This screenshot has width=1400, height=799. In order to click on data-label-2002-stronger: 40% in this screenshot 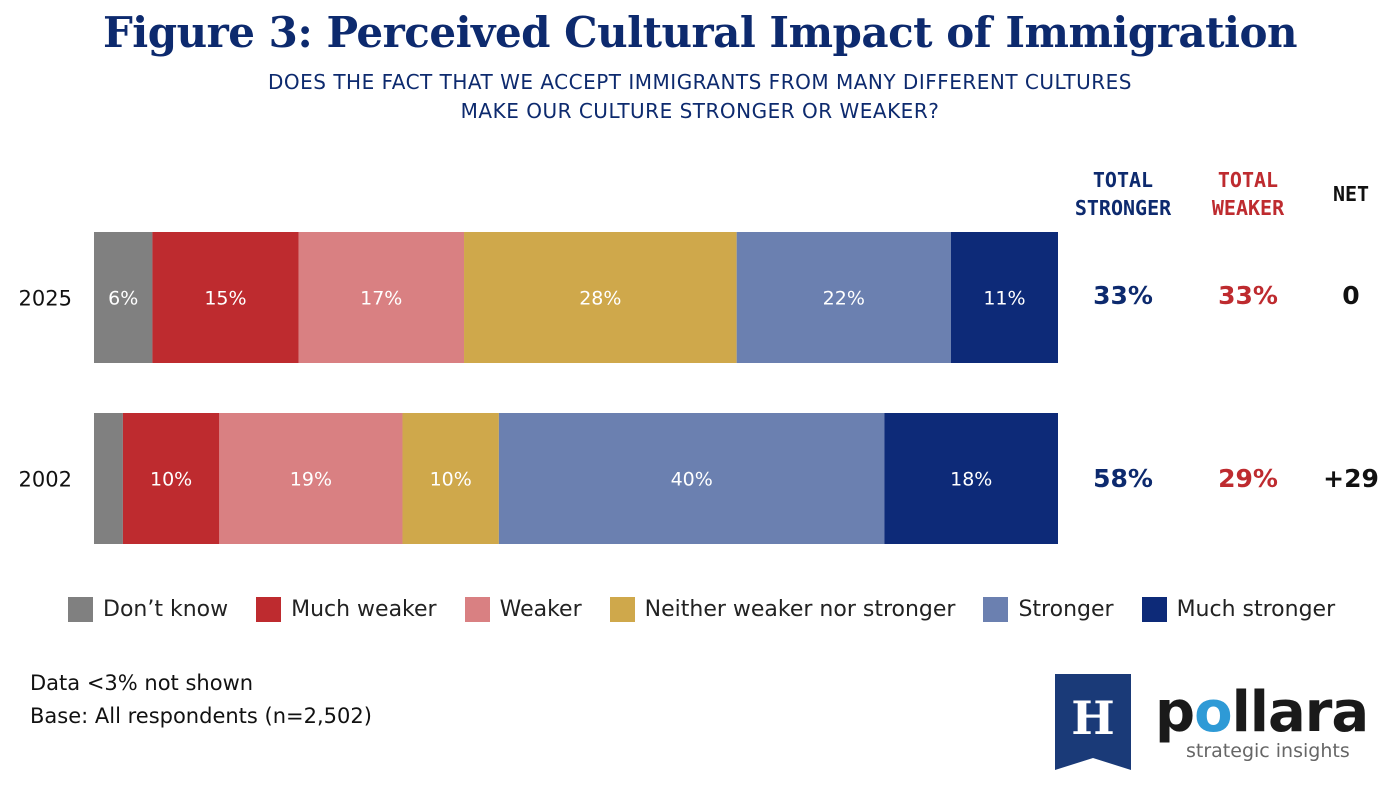, I will do `click(692, 480)`.